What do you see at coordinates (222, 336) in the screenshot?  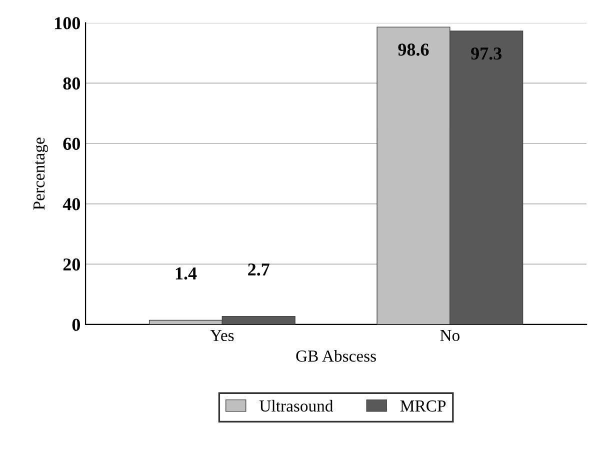 I see `x-tick-label: Yes` at bounding box center [222, 336].